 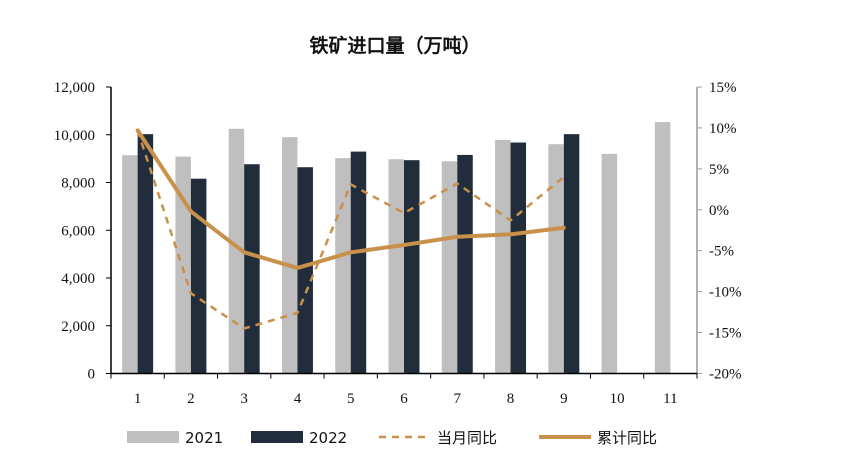 What do you see at coordinates (78, 327) in the screenshot?
I see `left-tick-label: 2,000` at bounding box center [78, 327].